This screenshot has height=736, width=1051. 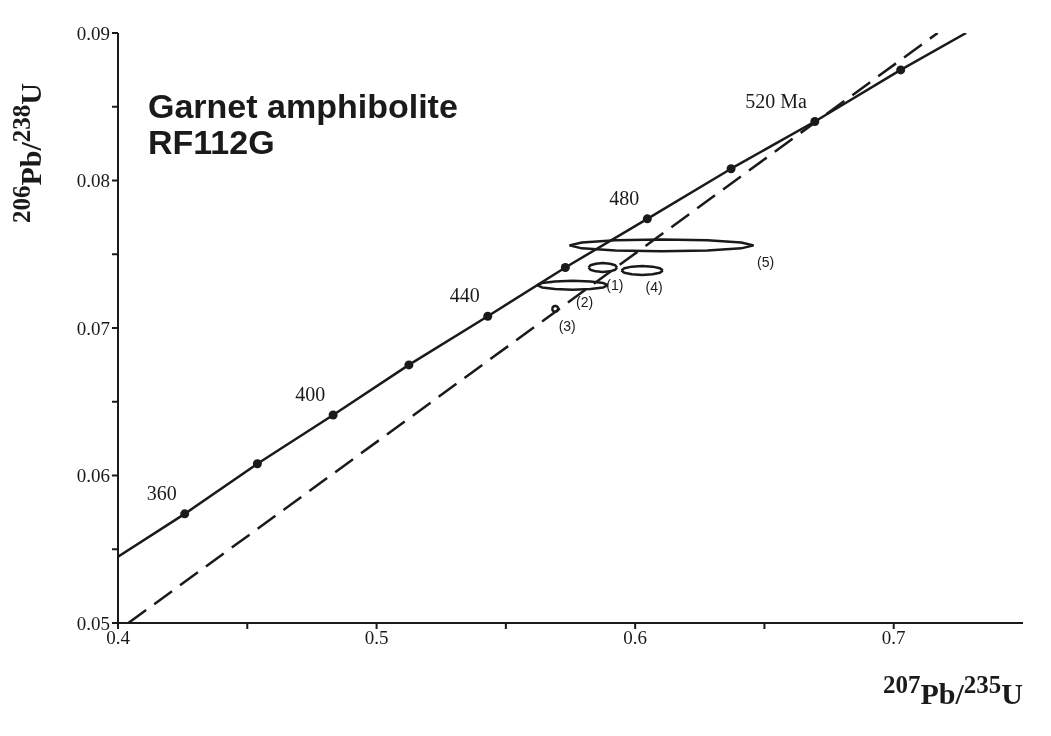 What do you see at coordinates (766, 262) in the screenshot?
I see `annotation: (5)` at bounding box center [766, 262].